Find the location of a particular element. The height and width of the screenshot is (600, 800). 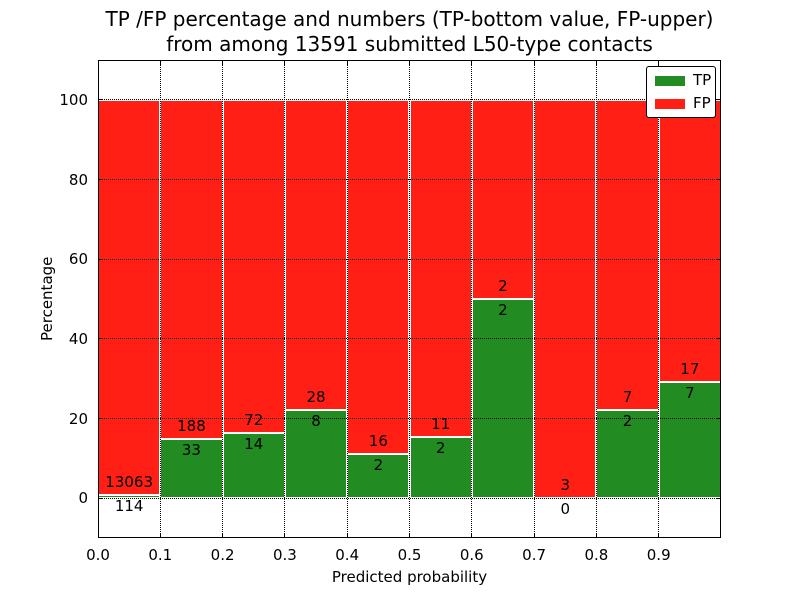

bar-label-tp: 33 is located at coordinates (191, 449).